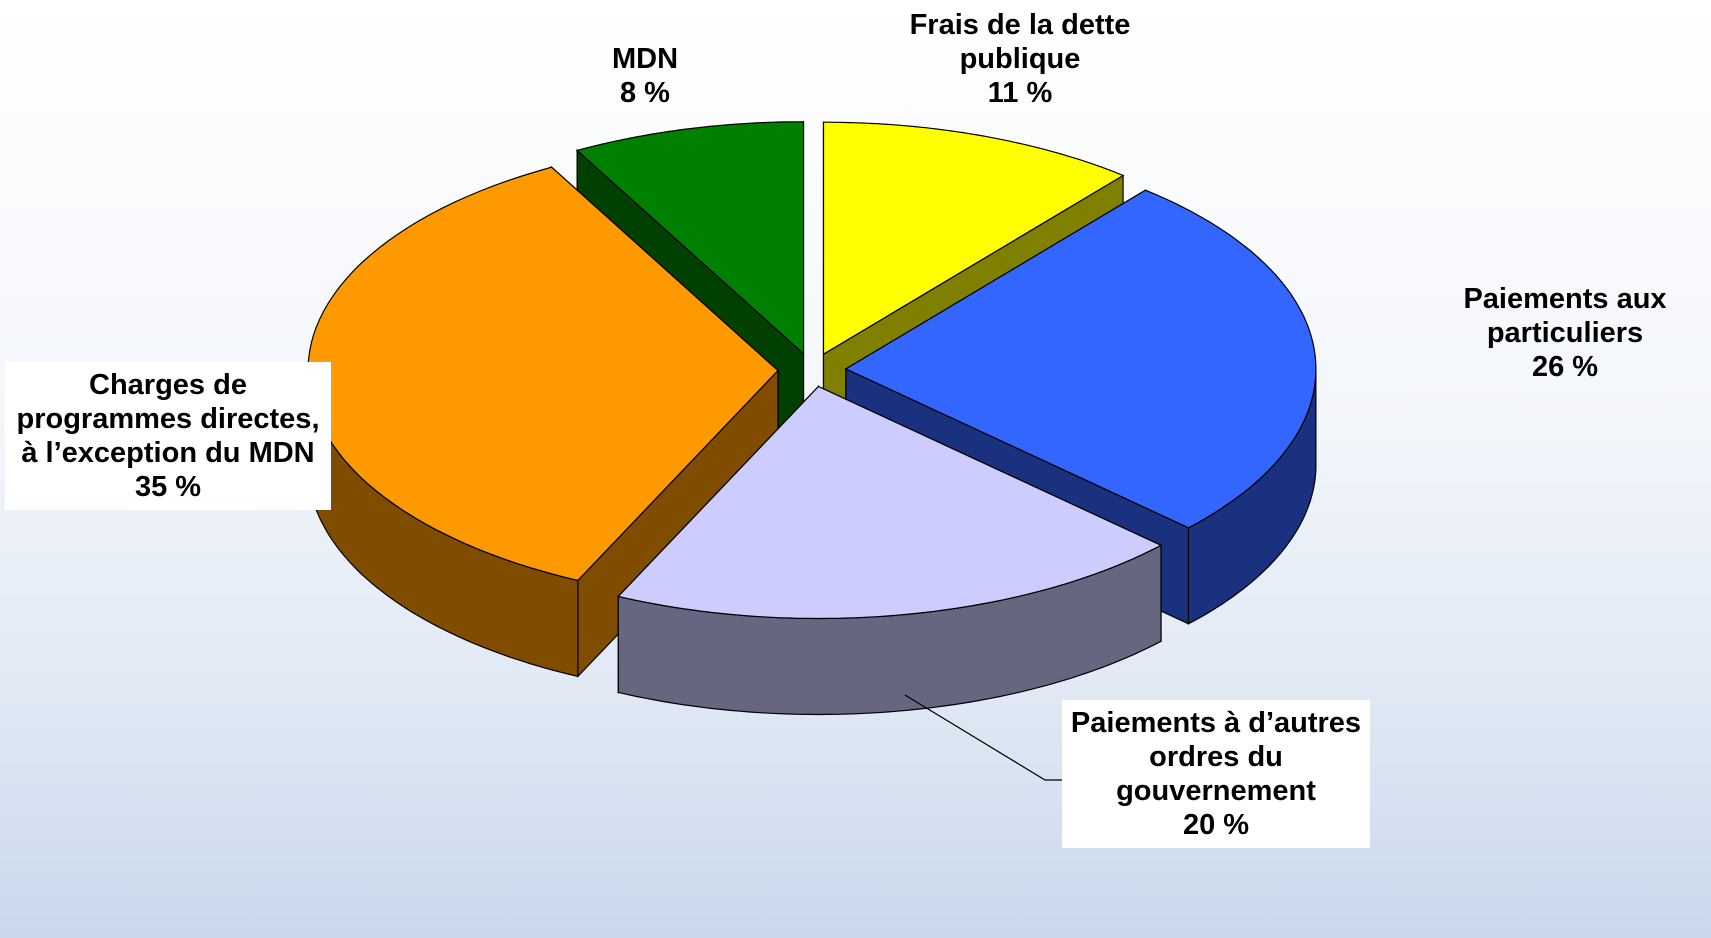 The image size is (1711, 938). I want to click on value-label: 20 %, so click(1216, 825).